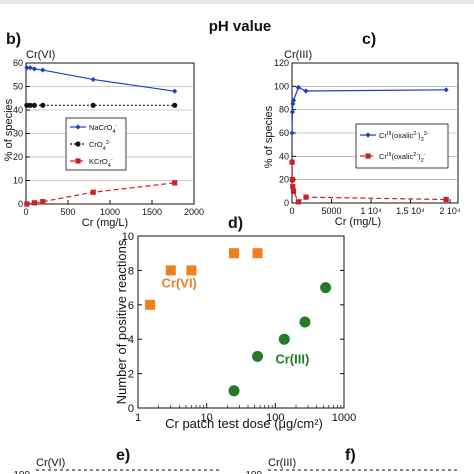 The height and width of the screenshot is (474, 474). Describe the element at coordinates (179, 283) in the screenshot. I see `annotation-label: Cr(VI)` at that location.